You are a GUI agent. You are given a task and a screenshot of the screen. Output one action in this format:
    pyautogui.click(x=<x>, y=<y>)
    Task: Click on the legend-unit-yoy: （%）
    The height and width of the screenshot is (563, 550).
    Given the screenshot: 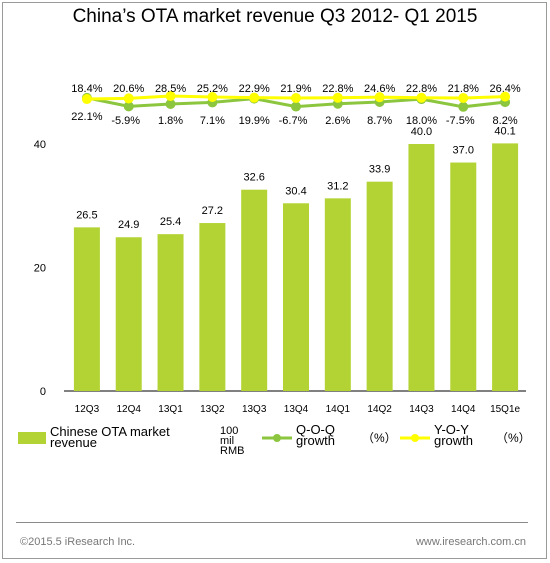 What is the action you would take?
    pyautogui.click(x=513, y=438)
    